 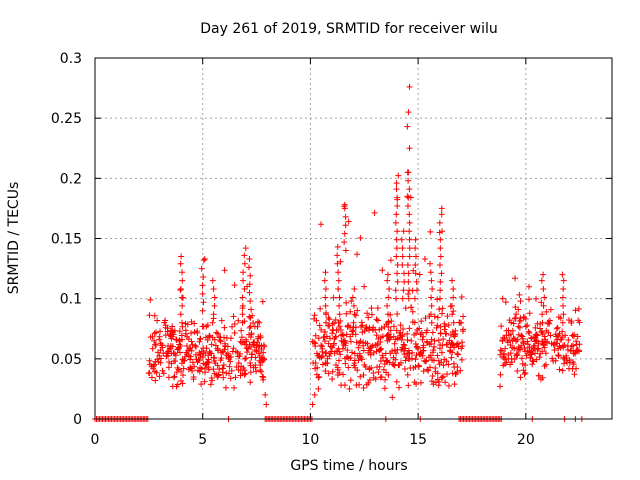 What do you see at coordinates (71, 300) in the screenshot?
I see `y-tick-label: 0.1` at bounding box center [71, 300].